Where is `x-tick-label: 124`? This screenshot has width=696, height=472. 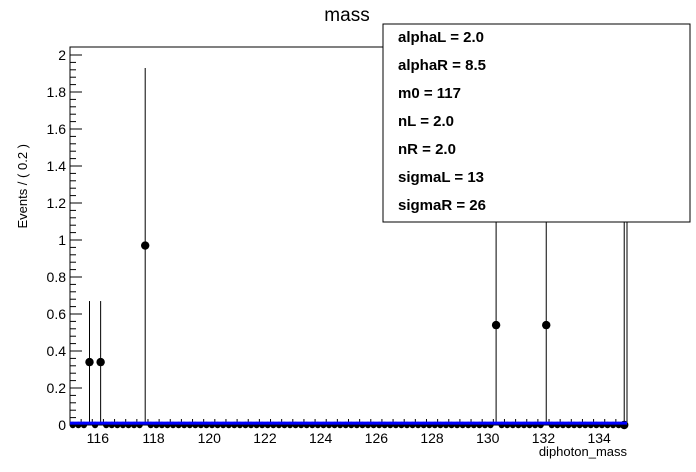
x-tick-label: 124 is located at coordinates (321, 438).